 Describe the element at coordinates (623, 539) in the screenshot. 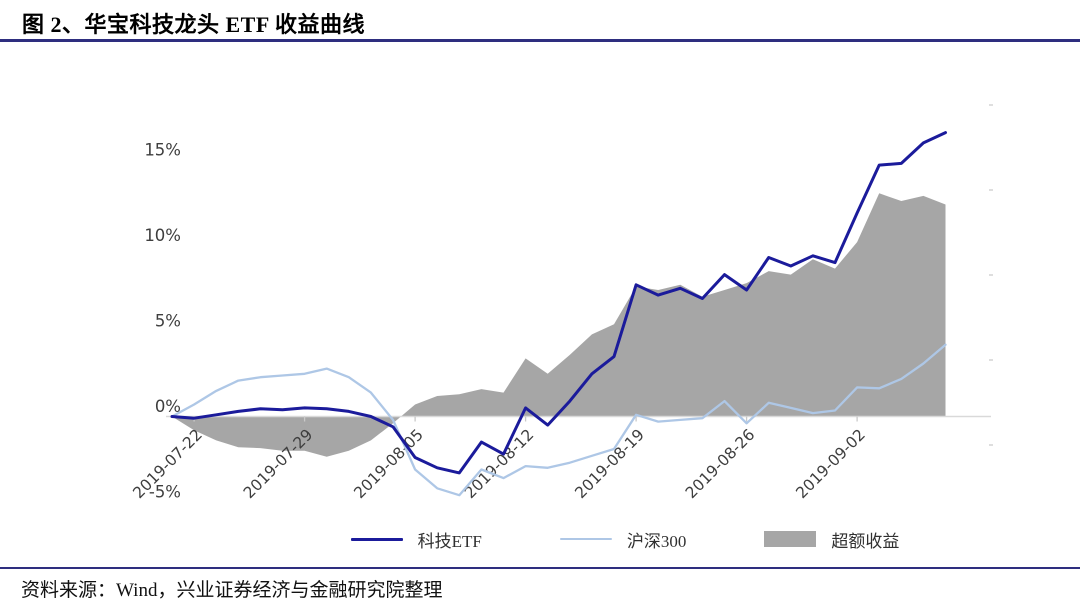

I see `legend-item-csi300: 沪深300` at that location.